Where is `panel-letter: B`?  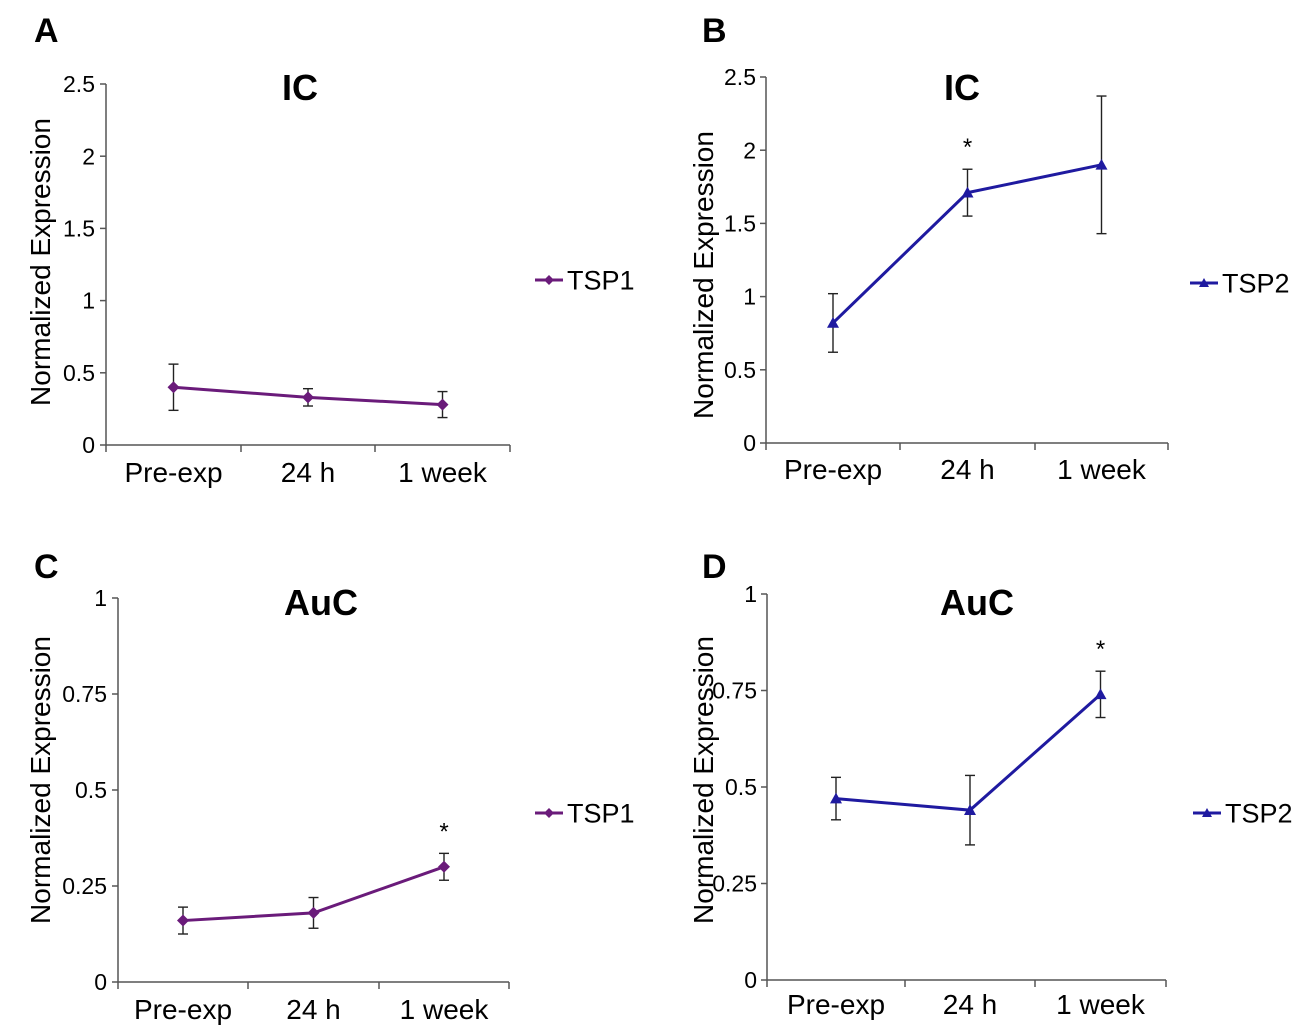
panel-letter: B is located at coordinates (714, 31).